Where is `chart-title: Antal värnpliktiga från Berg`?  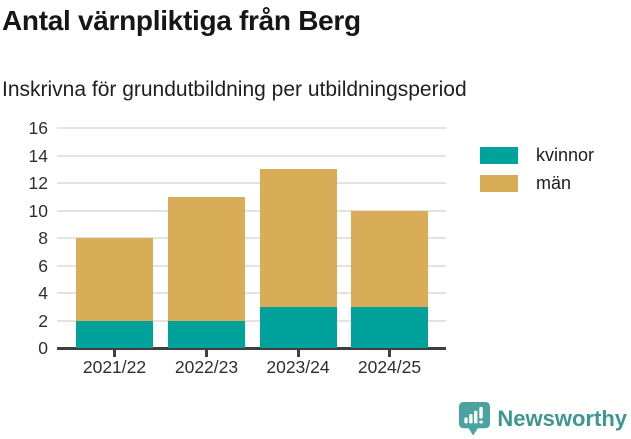
chart-title: Antal värnpliktiga från Berg is located at coordinates (181, 20).